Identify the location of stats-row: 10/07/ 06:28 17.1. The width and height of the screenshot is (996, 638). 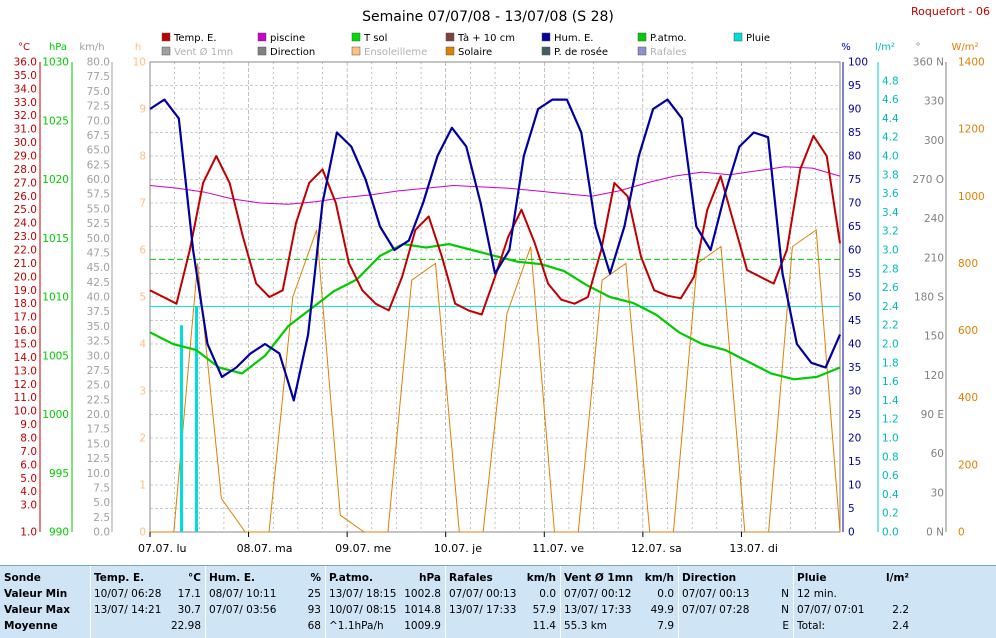
(147, 594).